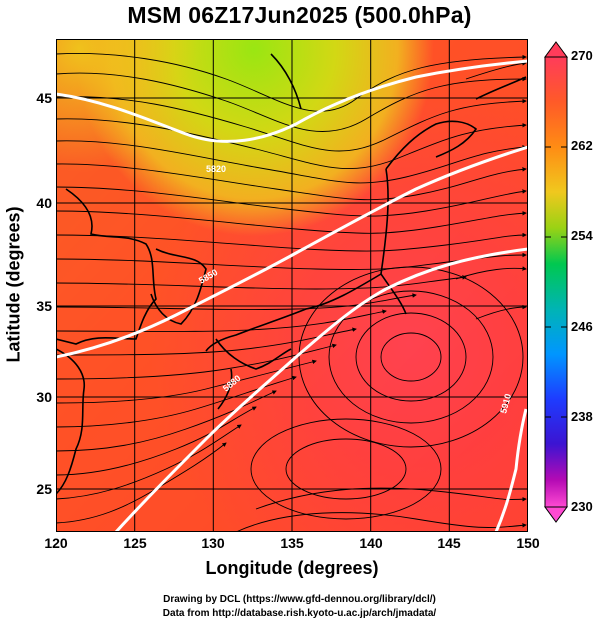 The width and height of the screenshot is (599, 625). What do you see at coordinates (556, 282) in the screenshot?
I see `colorbar` at bounding box center [556, 282].